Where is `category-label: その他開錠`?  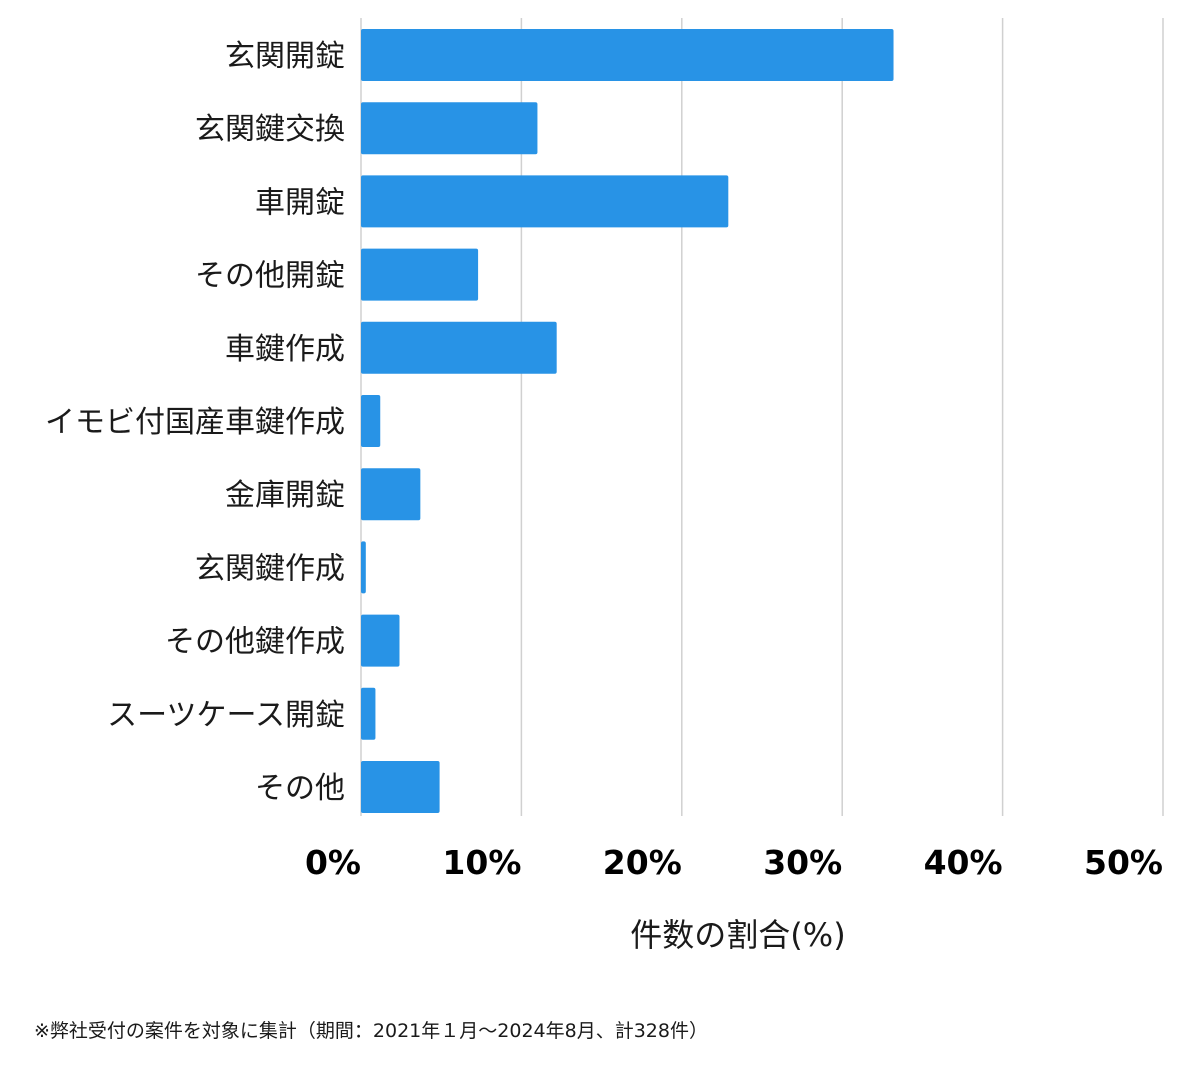
category-label: その他開錠 is located at coordinates (270, 276).